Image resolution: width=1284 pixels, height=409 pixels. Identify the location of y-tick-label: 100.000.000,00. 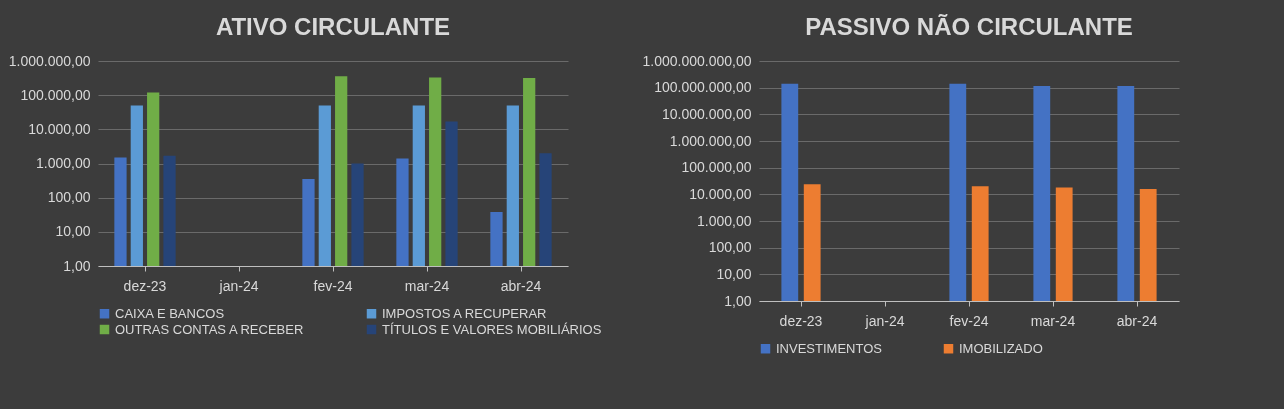
(703, 87).